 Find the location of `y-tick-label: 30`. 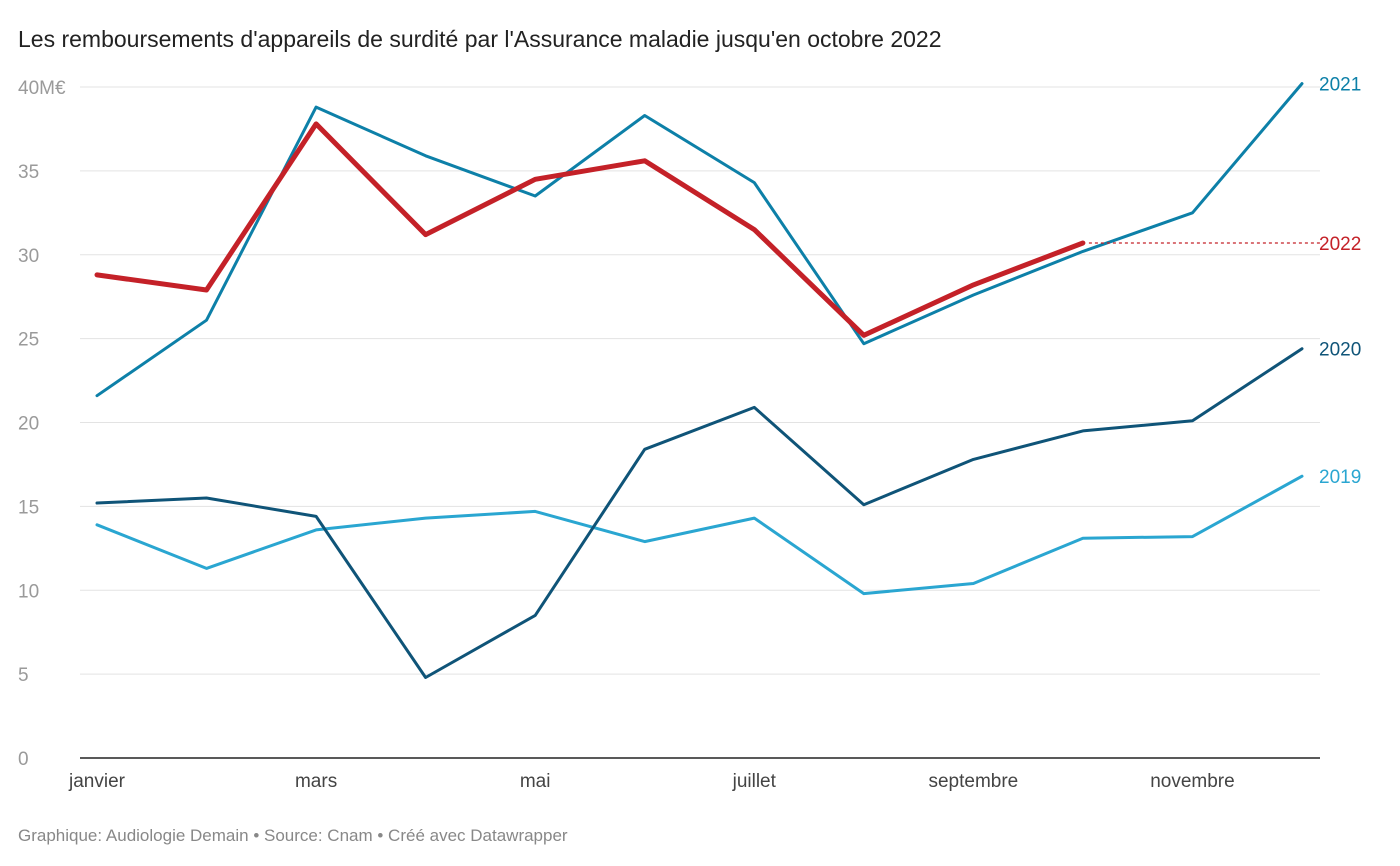

y-tick-label: 30 is located at coordinates (28, 256).